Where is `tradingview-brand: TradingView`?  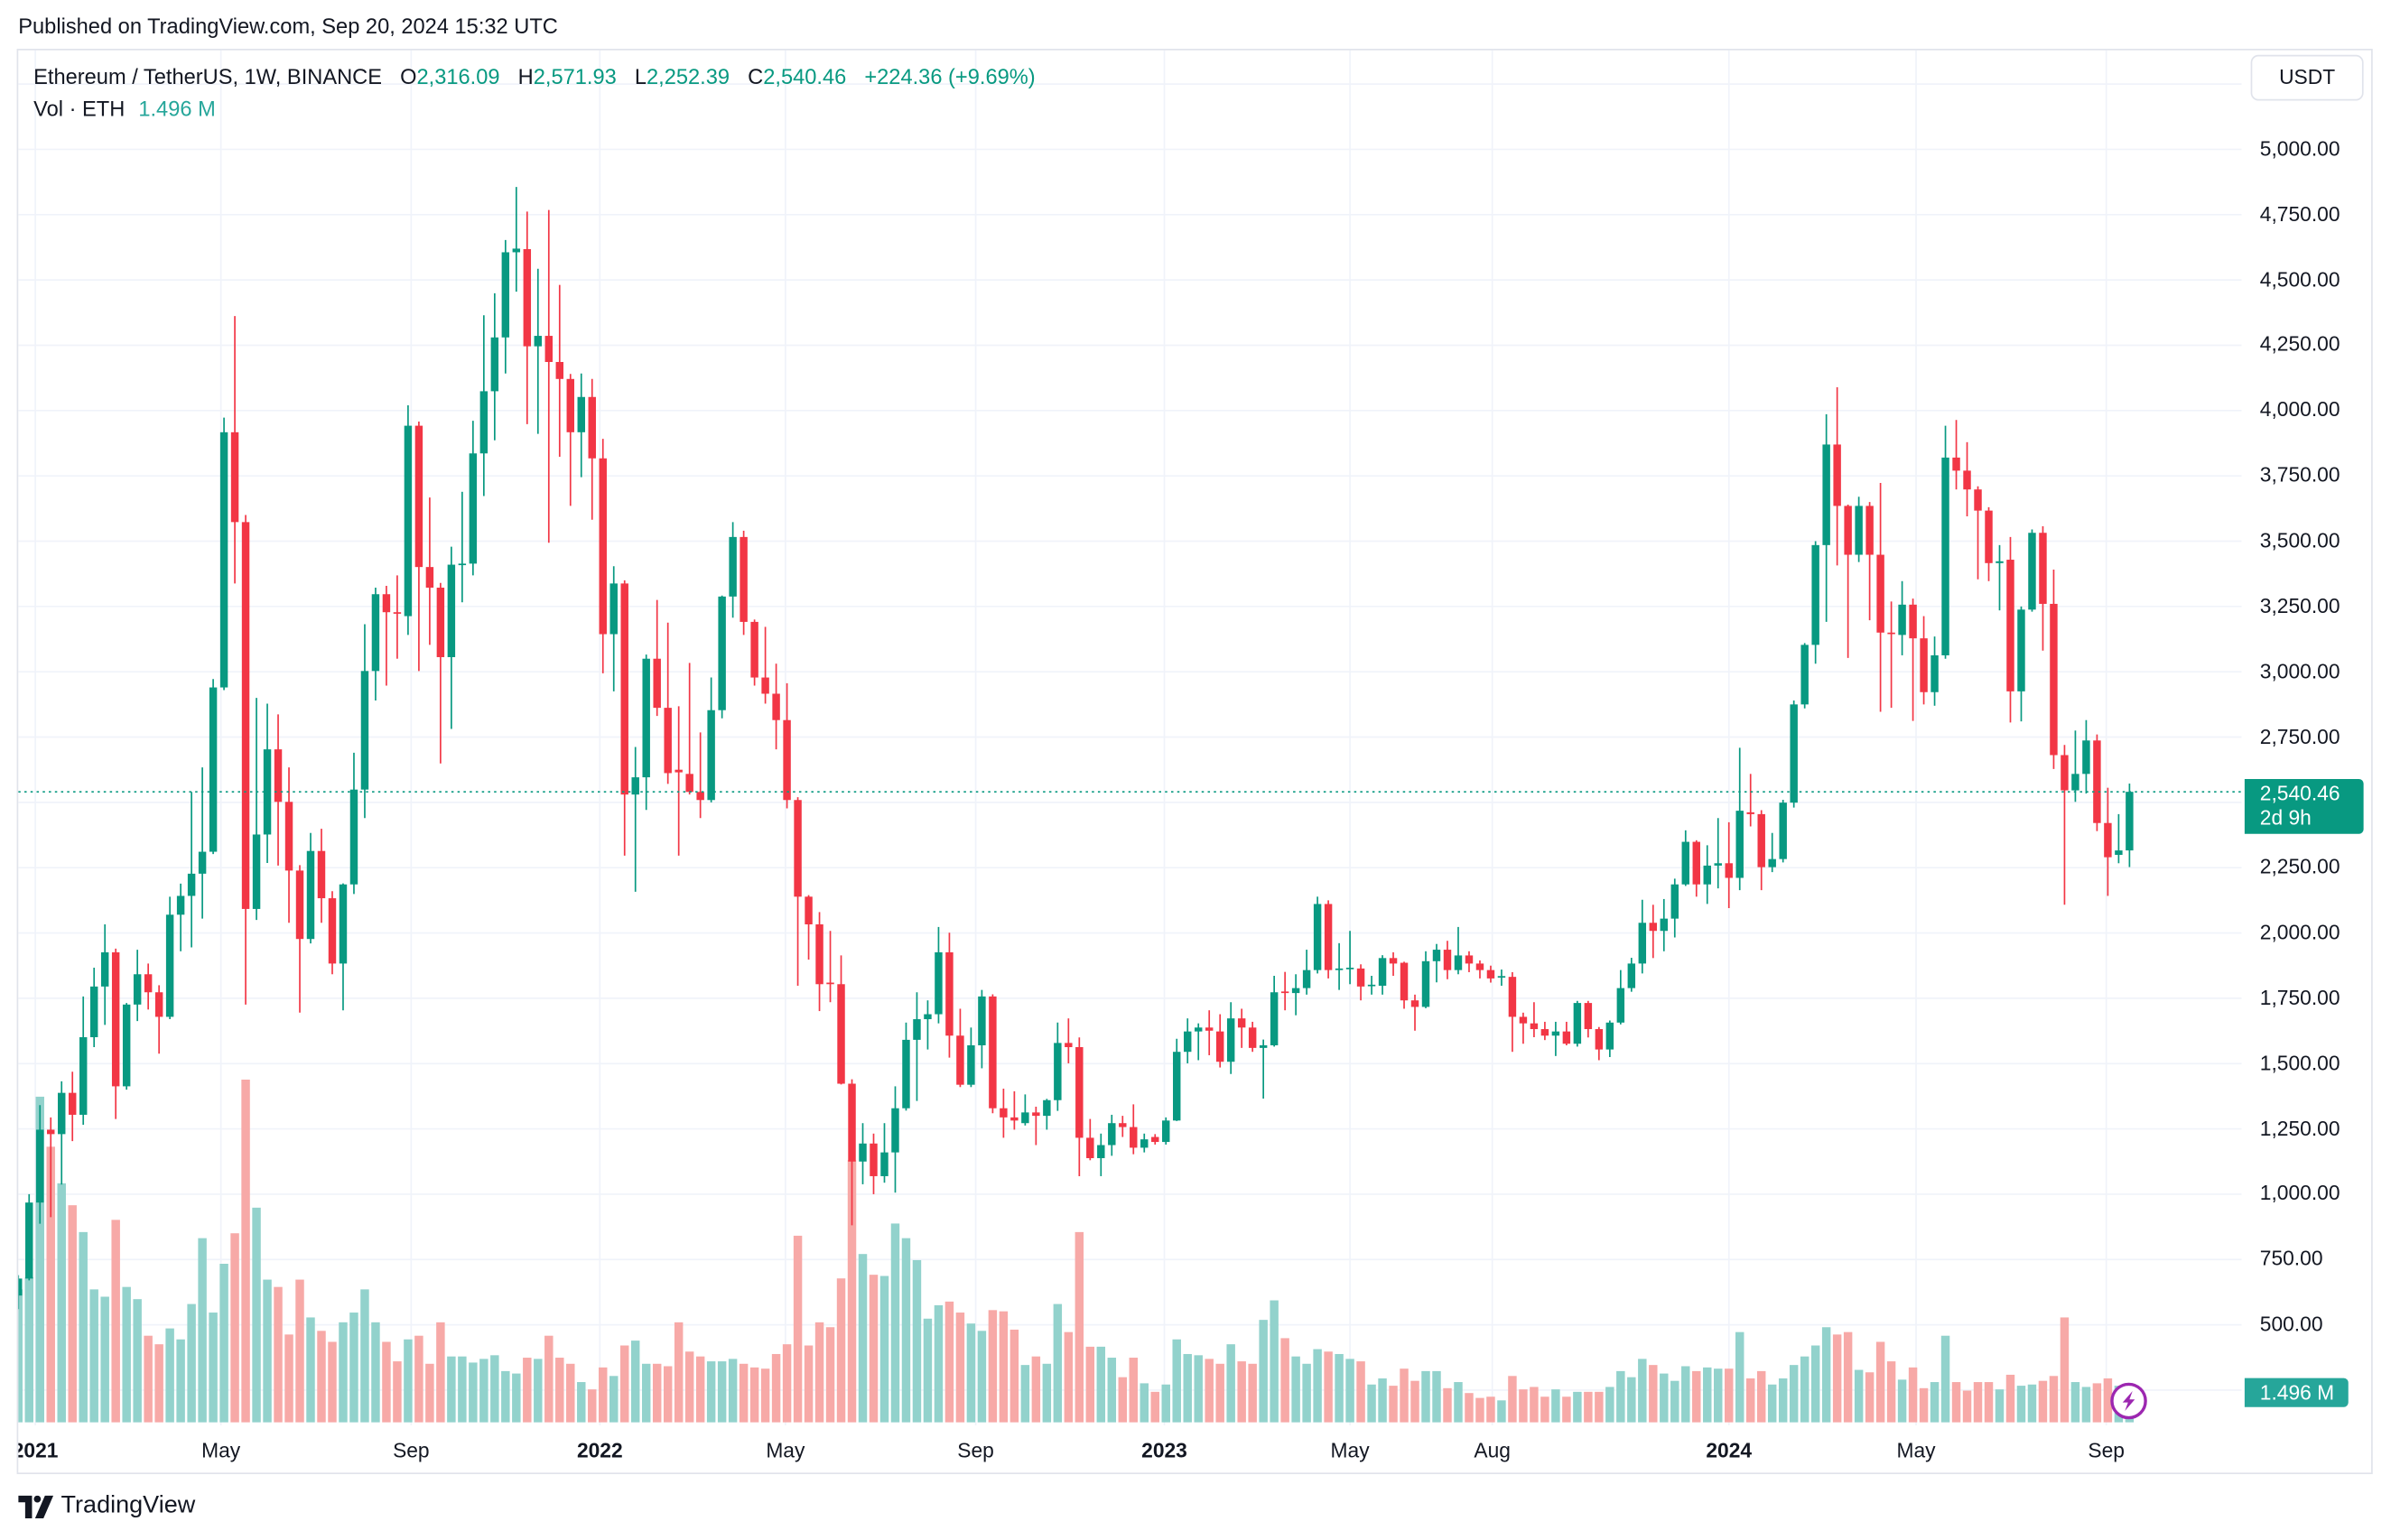
tradingview-brand: TradingView is located at coordinates (107, 1505).